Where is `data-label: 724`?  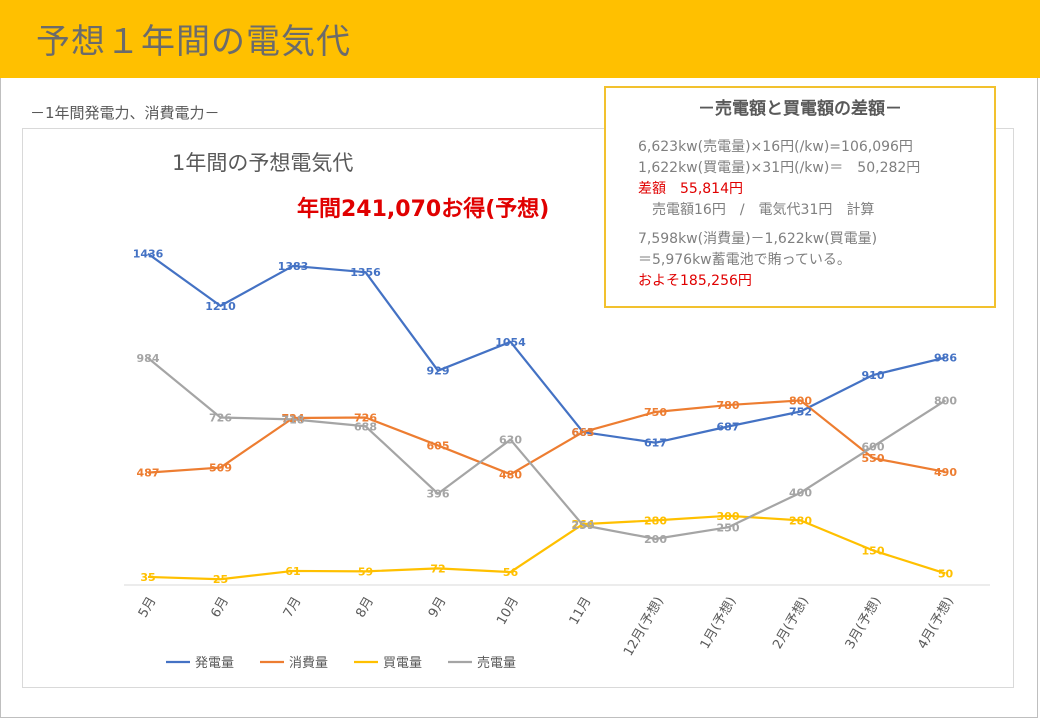 data-label: 724 is located at coordinates (293, 418).